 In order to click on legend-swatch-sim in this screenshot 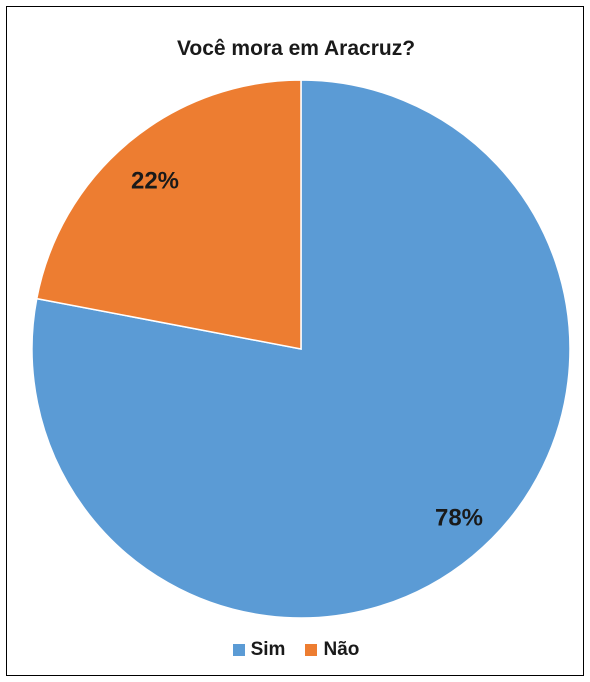, I will do `click(238, 650)`.